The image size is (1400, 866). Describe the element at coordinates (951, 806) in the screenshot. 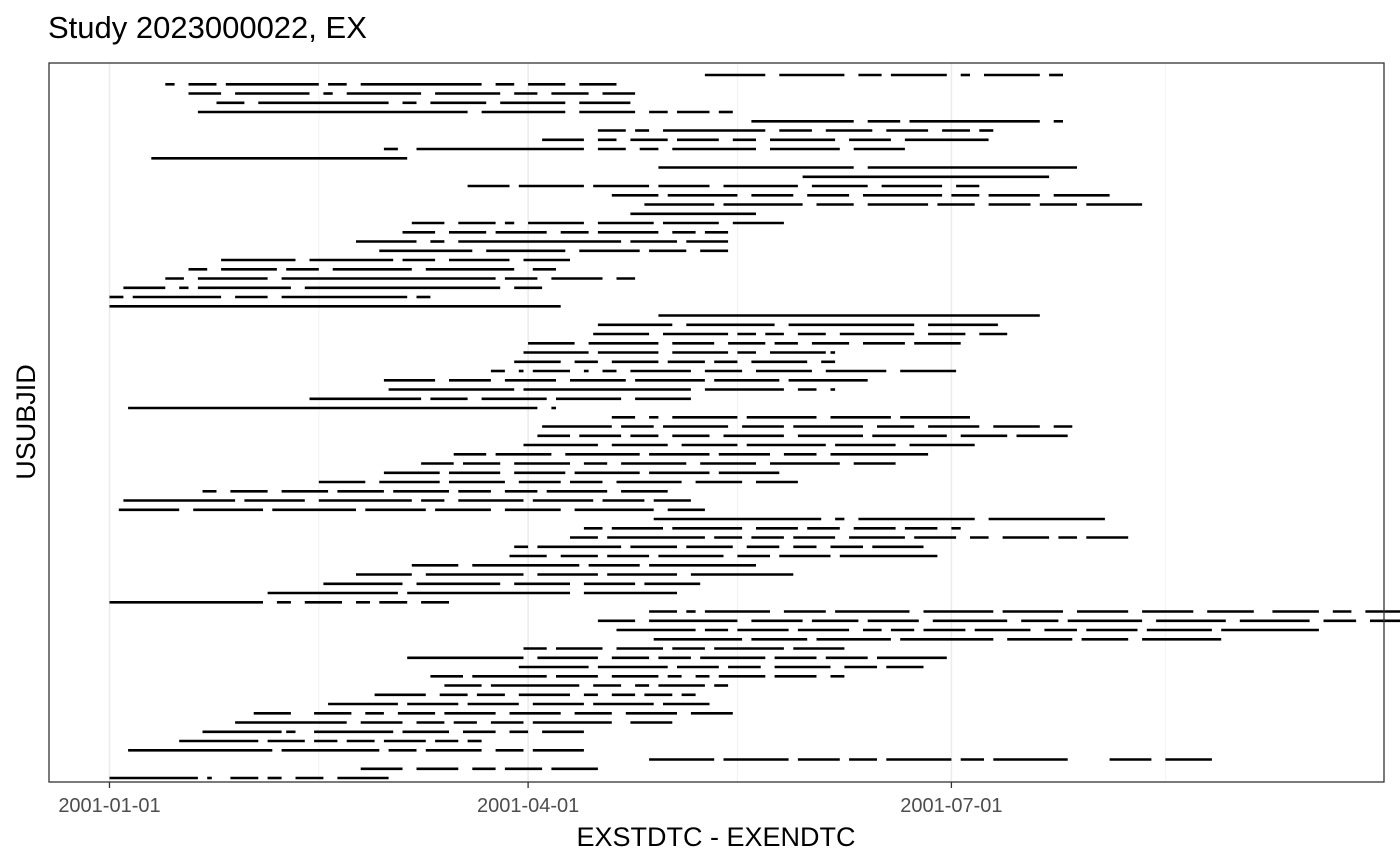

I see `x-tick-label: 2001-07-01` at that location.